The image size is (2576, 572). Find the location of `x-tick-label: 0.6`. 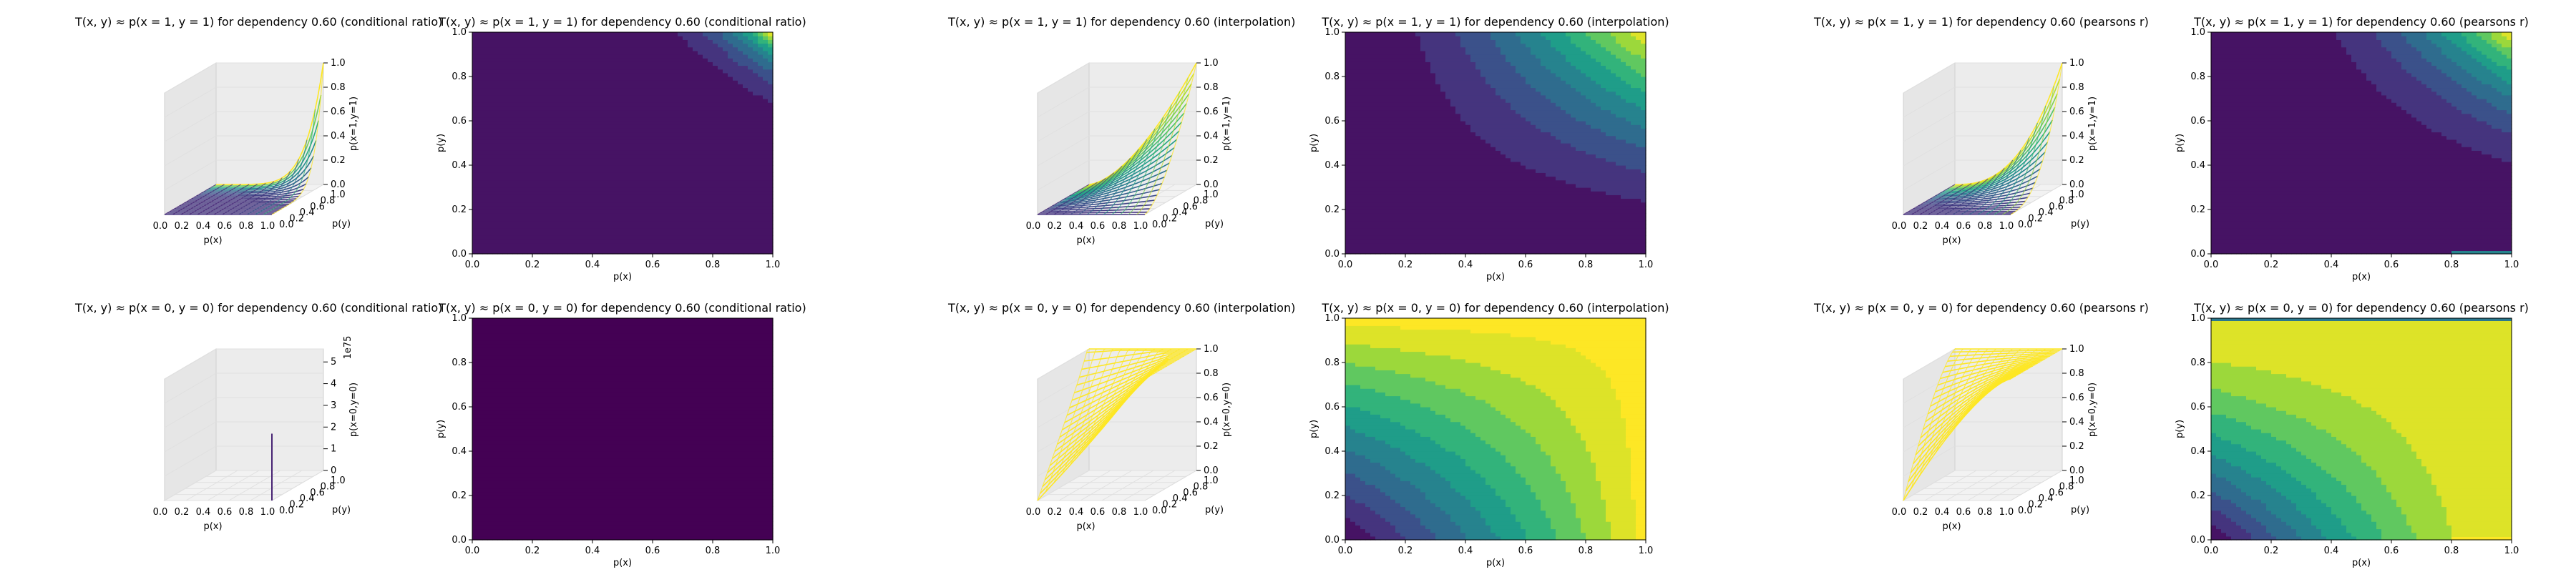

x-tick-label: 0.6 is located at coordinates (652, 265).